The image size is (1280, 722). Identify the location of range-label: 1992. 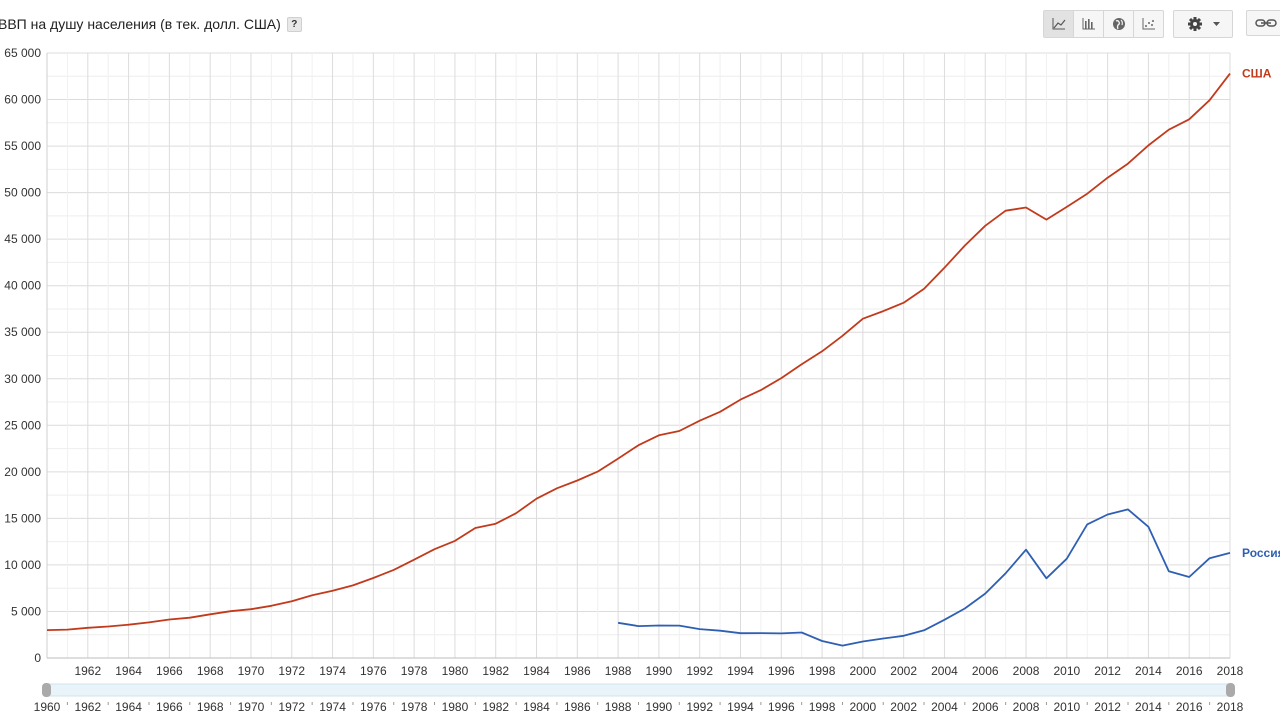
(699, 707).